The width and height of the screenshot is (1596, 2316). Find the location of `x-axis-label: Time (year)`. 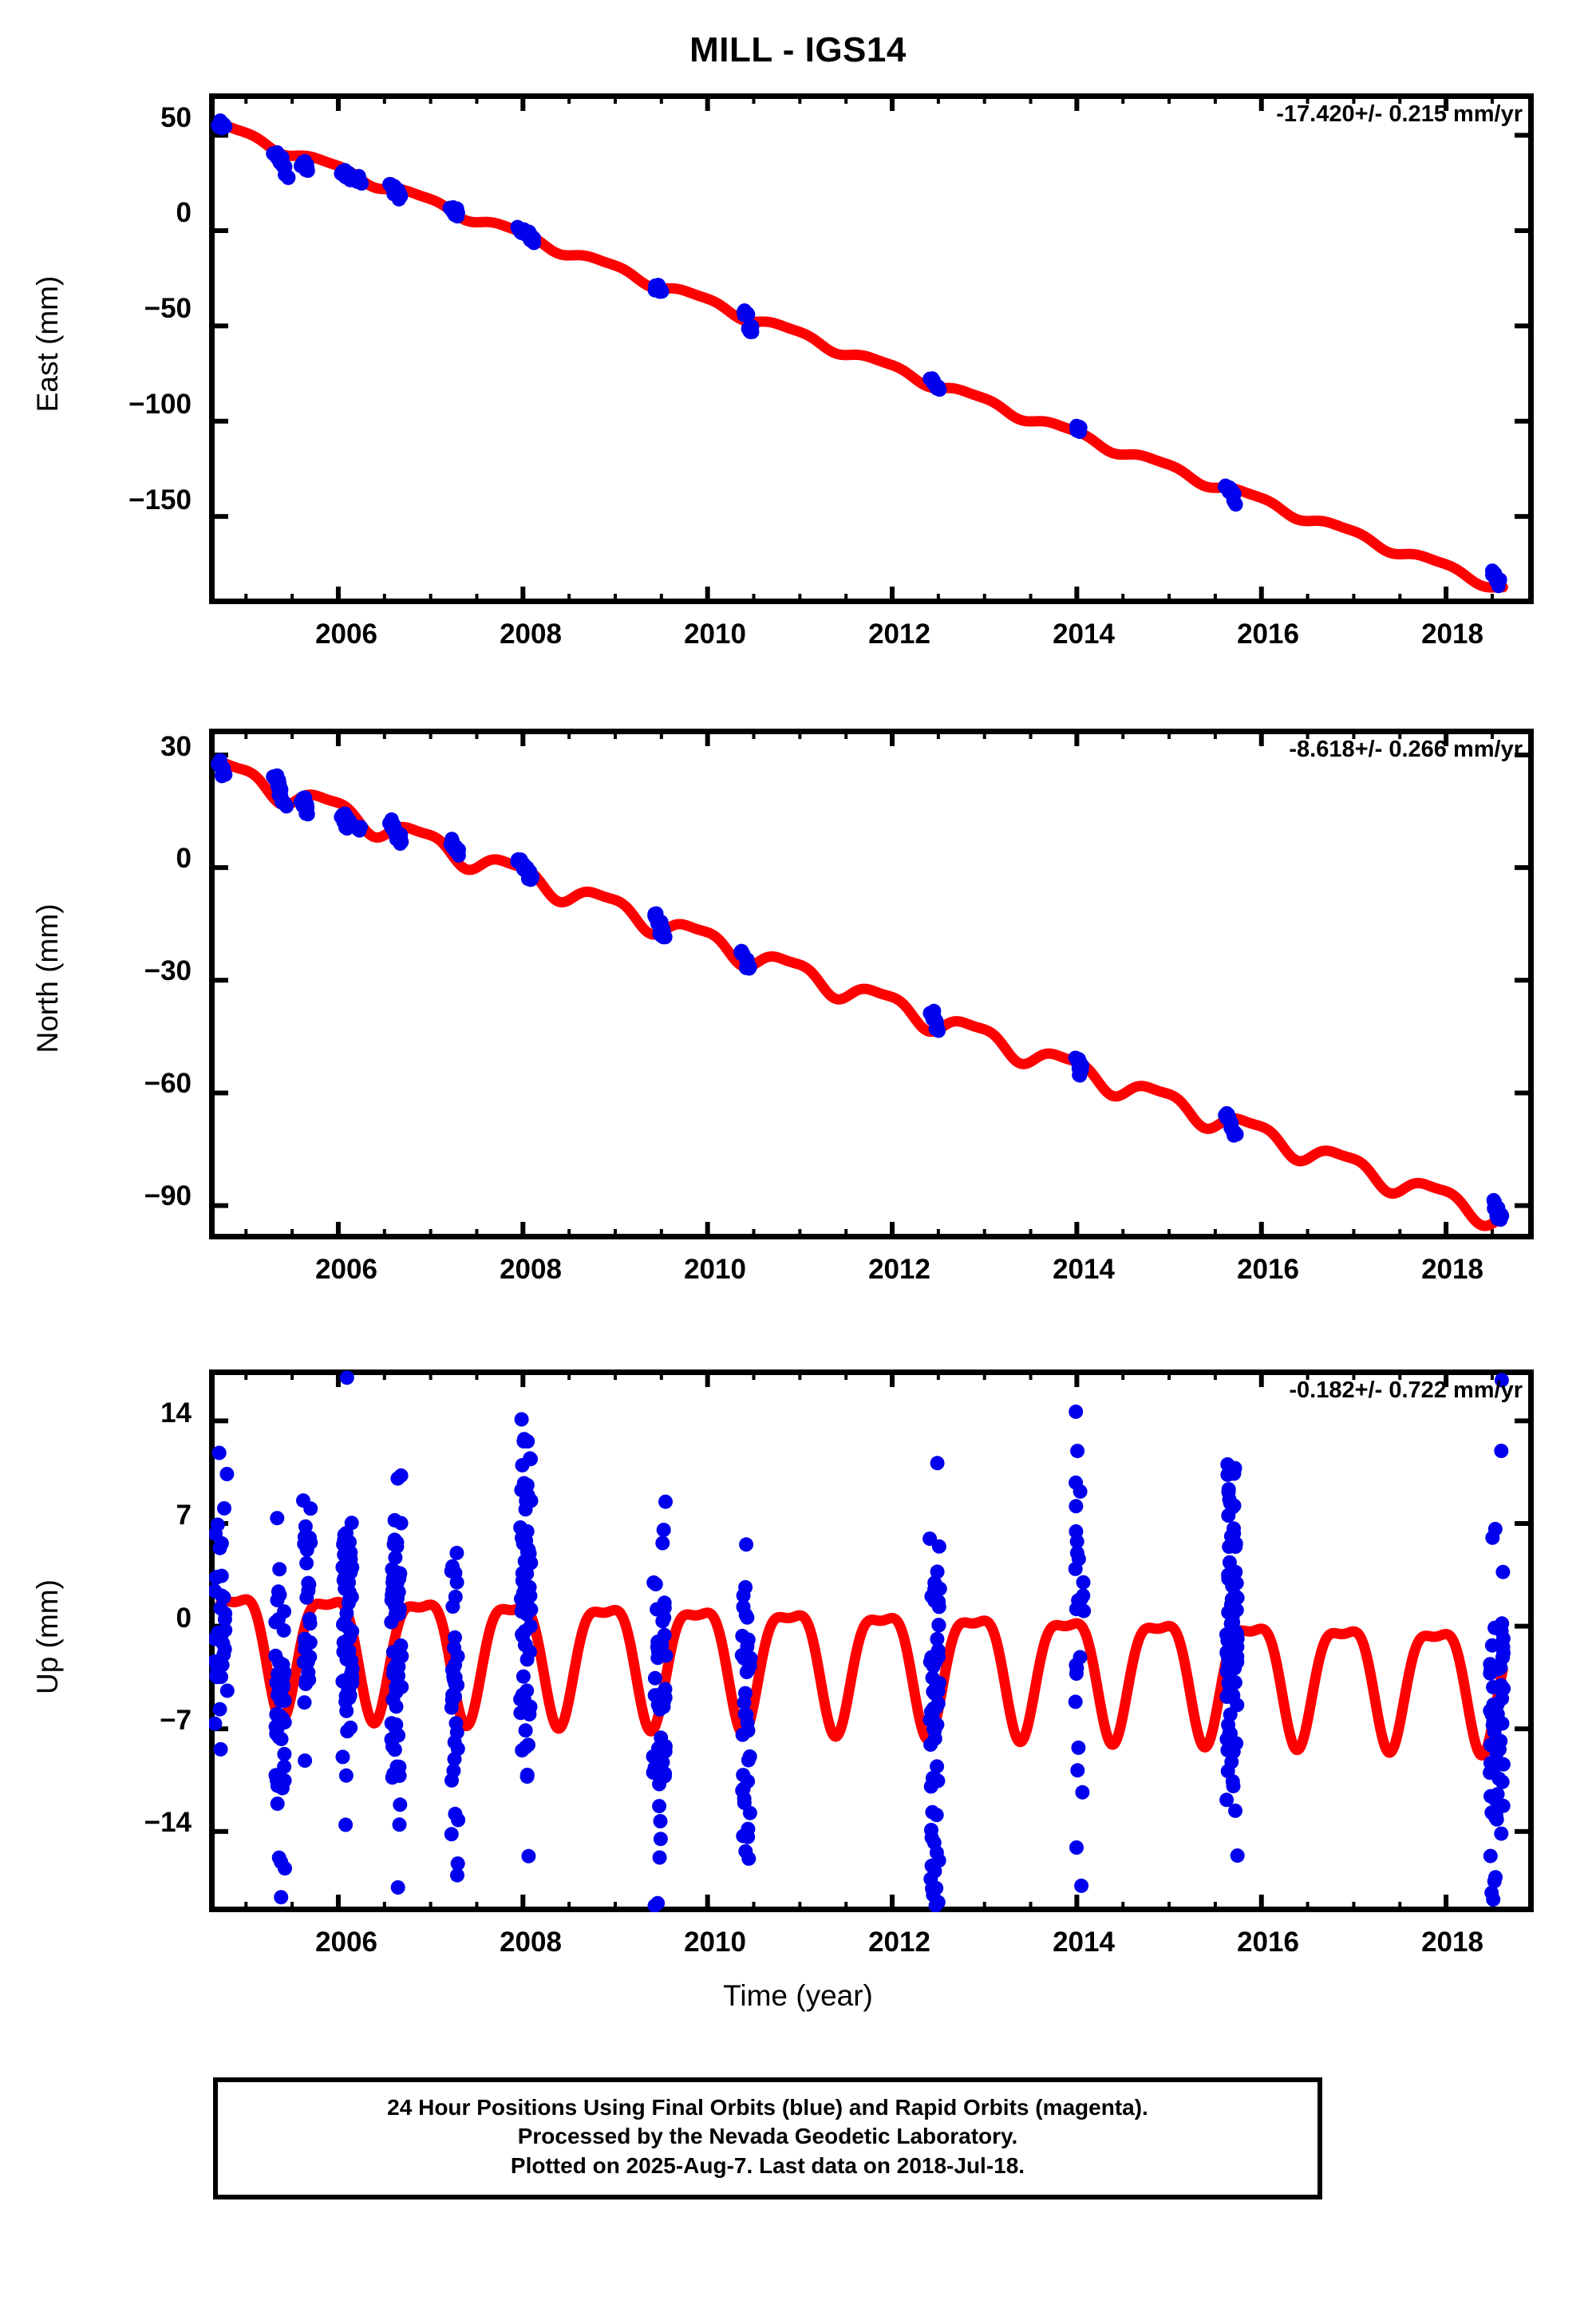

x-axis-label: Time (year) is located at coordinates (798, 1996).